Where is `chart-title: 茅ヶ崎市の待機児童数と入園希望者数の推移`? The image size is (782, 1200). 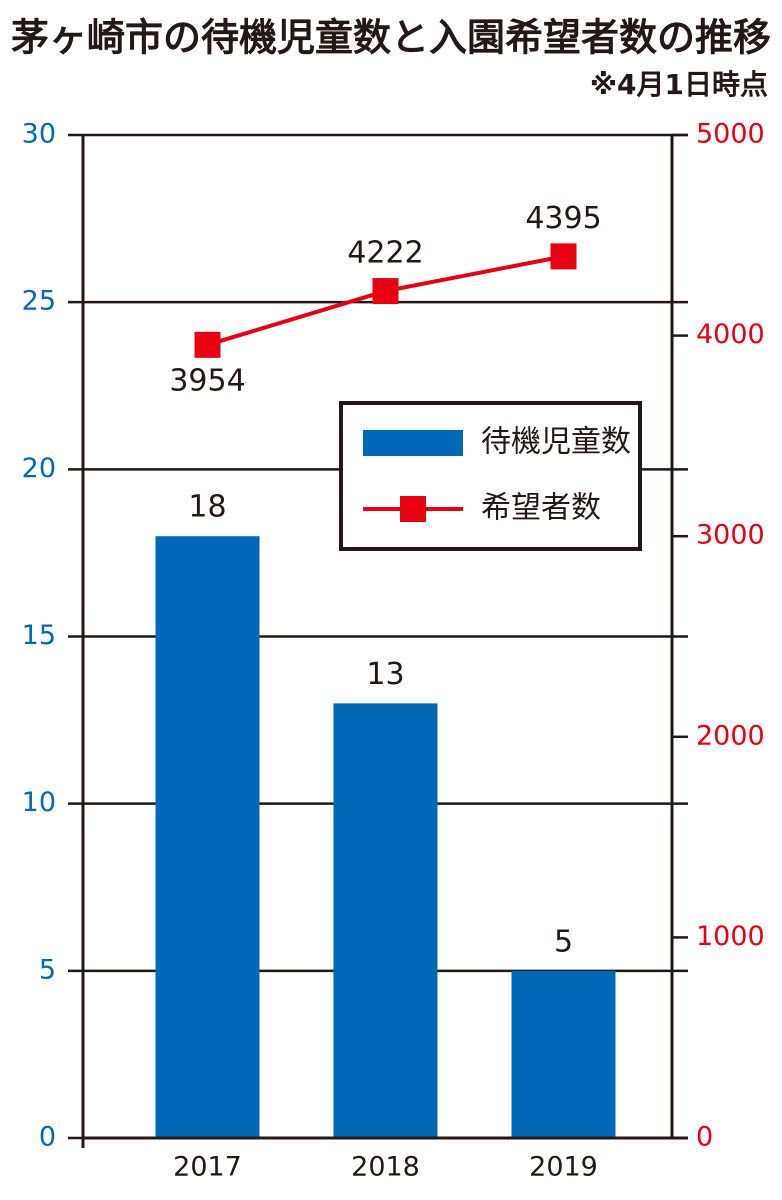
chart-title: 茅ヶ崎市の待機児童数と入園希望者数の推移 is located at coordinates (391, 38).